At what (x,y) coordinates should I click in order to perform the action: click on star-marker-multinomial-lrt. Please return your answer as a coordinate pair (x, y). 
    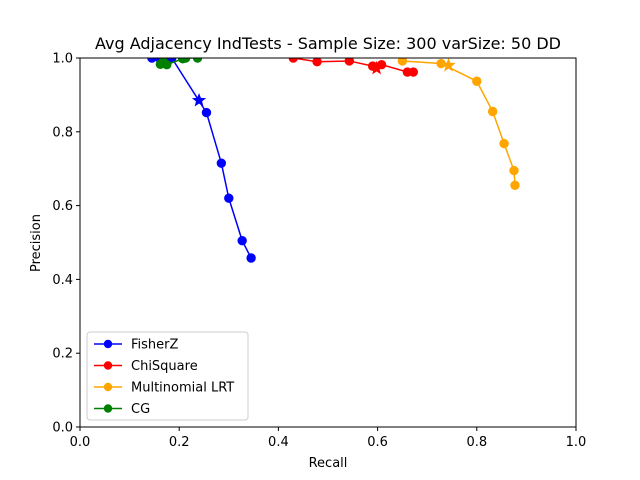
    Looking at the image, I should click on (448, 65).